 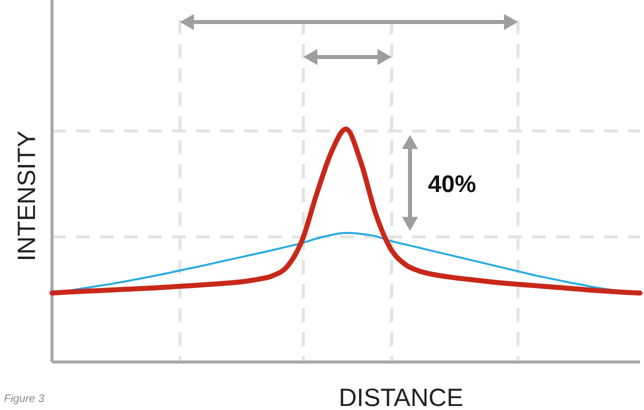 I want to click on annotation: 40%, so click(x=452, y=184).